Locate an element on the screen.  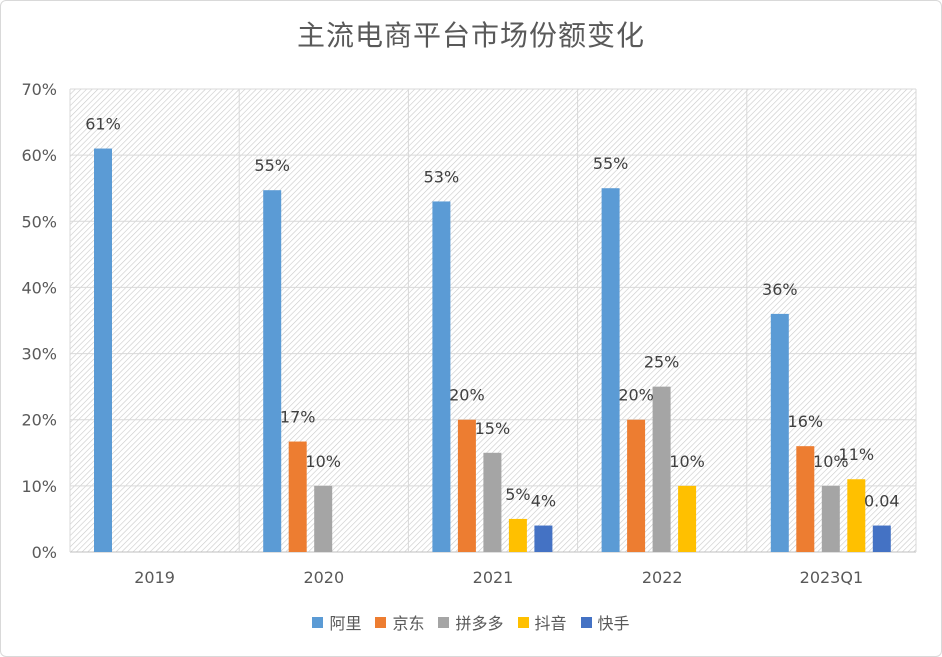
x-tick-label: 2021 is located at coordinates (493, 577).